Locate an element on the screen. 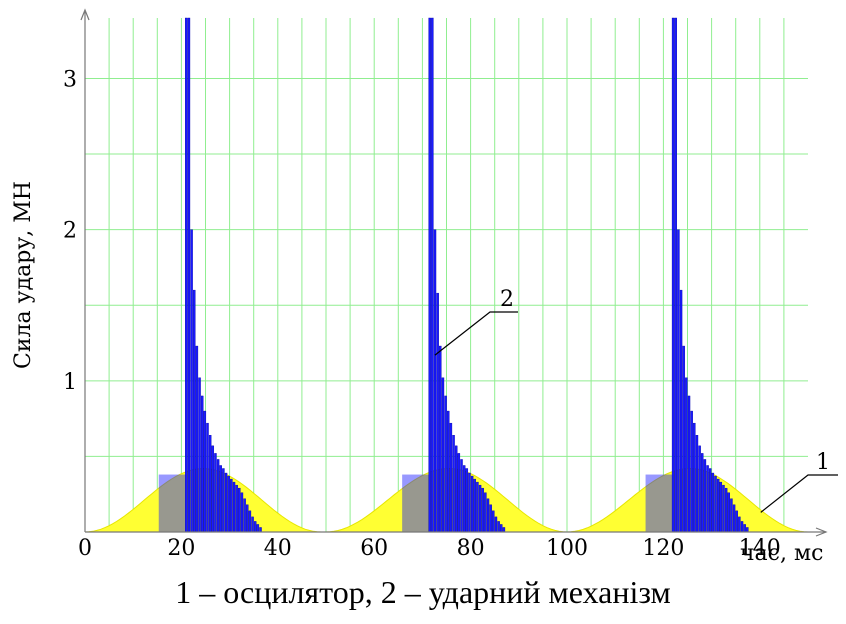 The height and width of the screenshot is (624, 846). x-tick-label: 100 is located at coordinates (567, 548).